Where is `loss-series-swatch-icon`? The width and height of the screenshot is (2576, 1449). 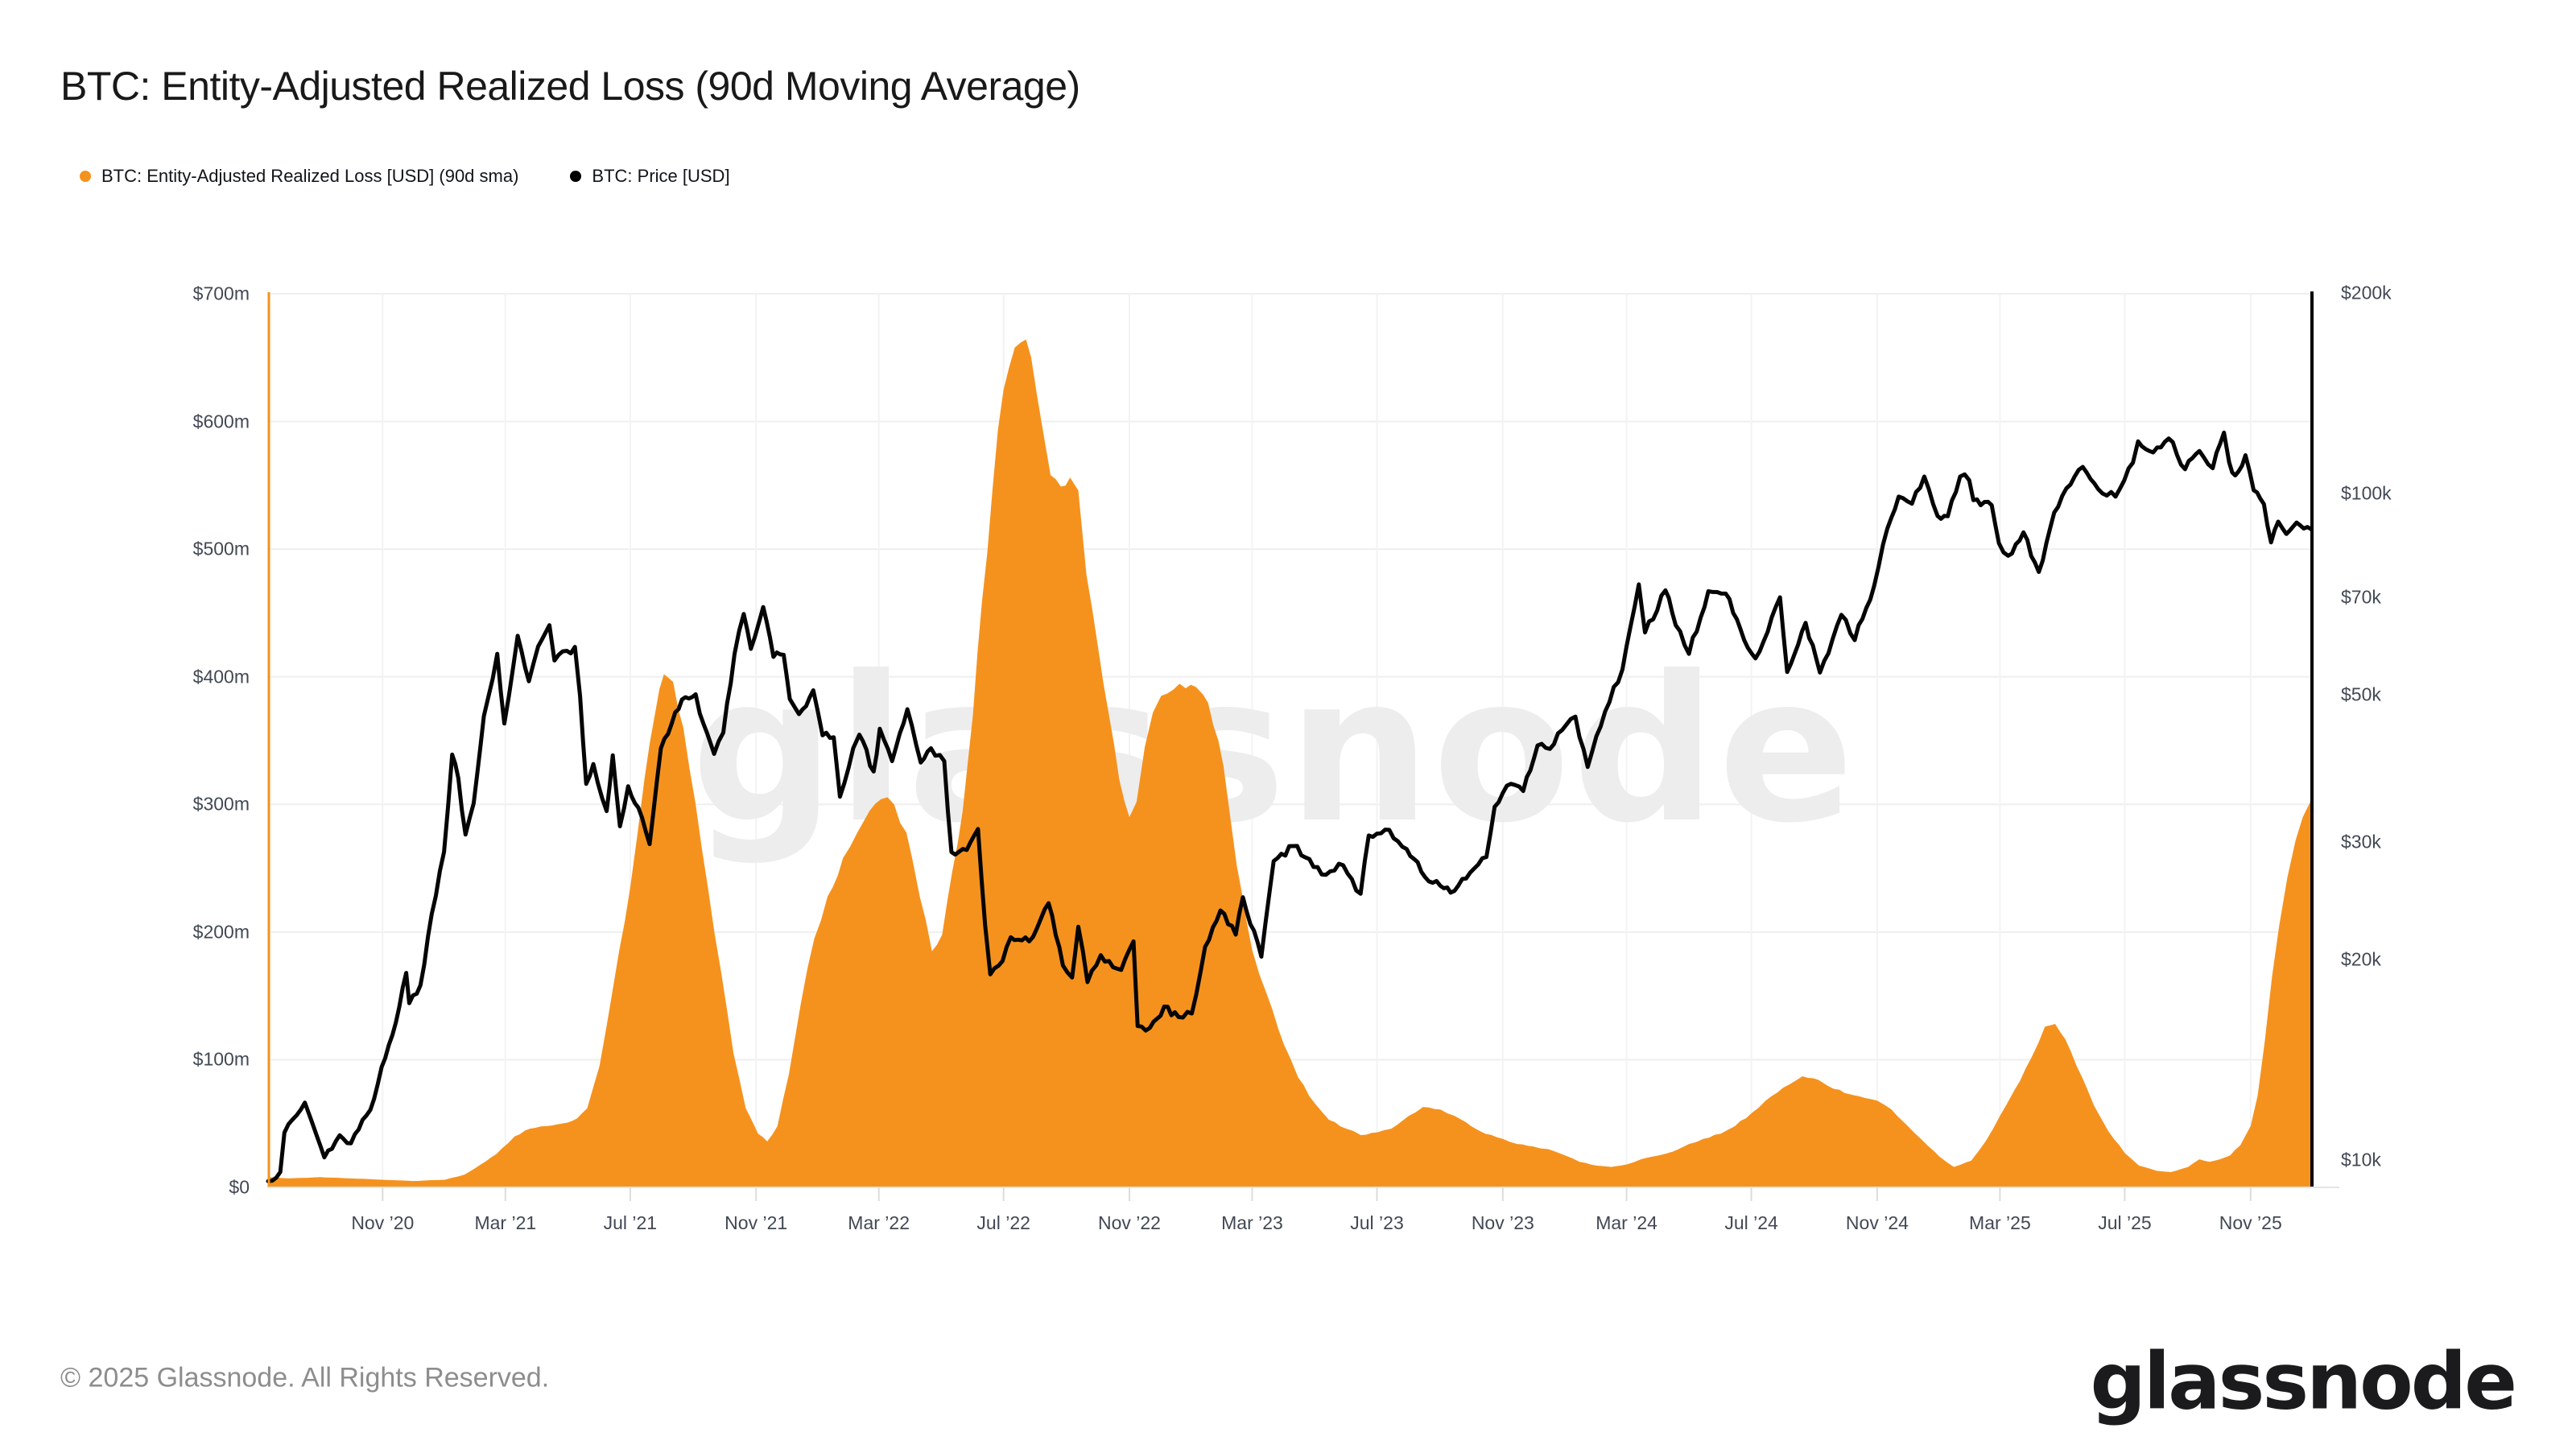 loss-series-swatch-icon is located at coordinates (85, 176).